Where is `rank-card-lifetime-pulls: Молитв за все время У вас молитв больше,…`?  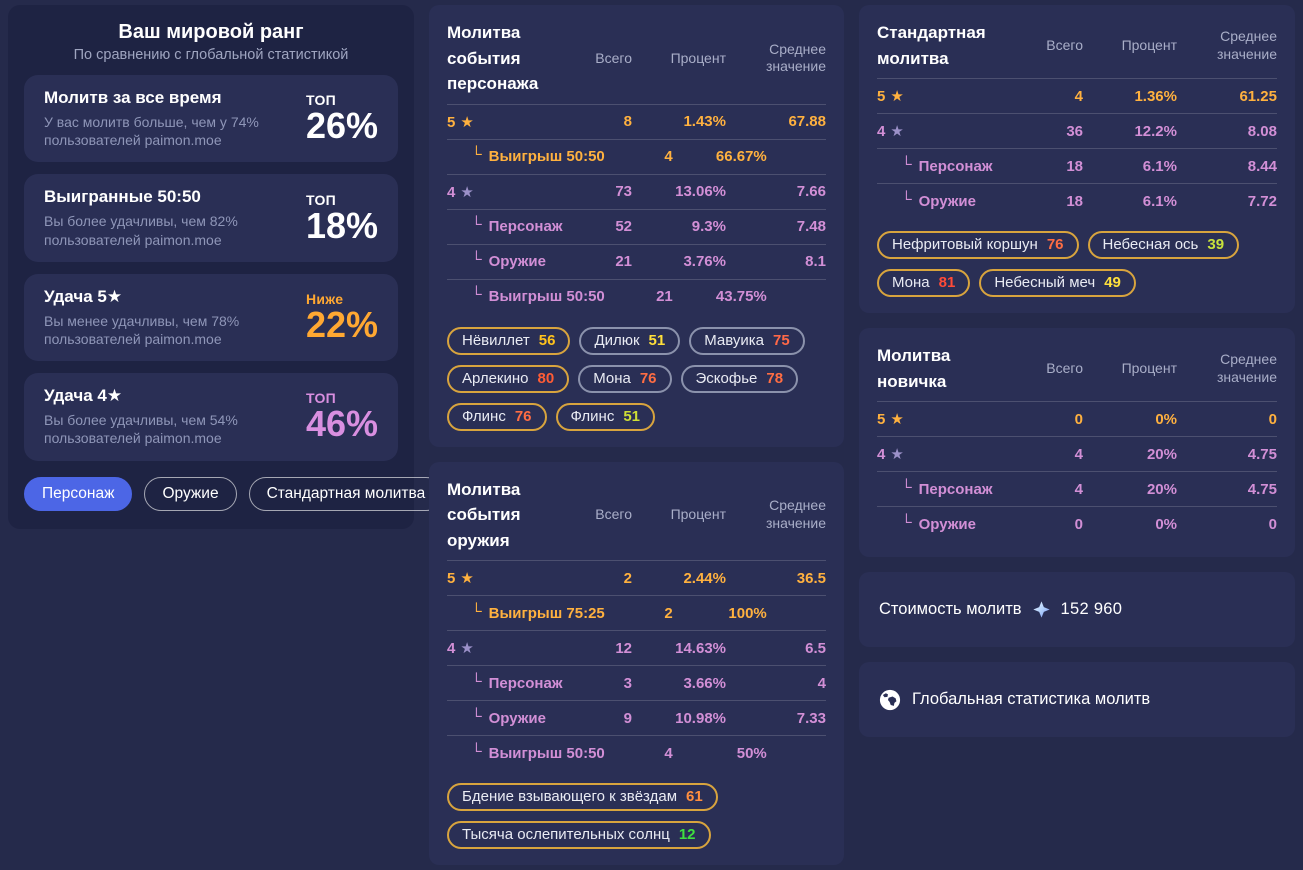
rank-card-lifetime-pulls: Молитв за все время У вас молитв больше,… is located at coordinates (211, 119).